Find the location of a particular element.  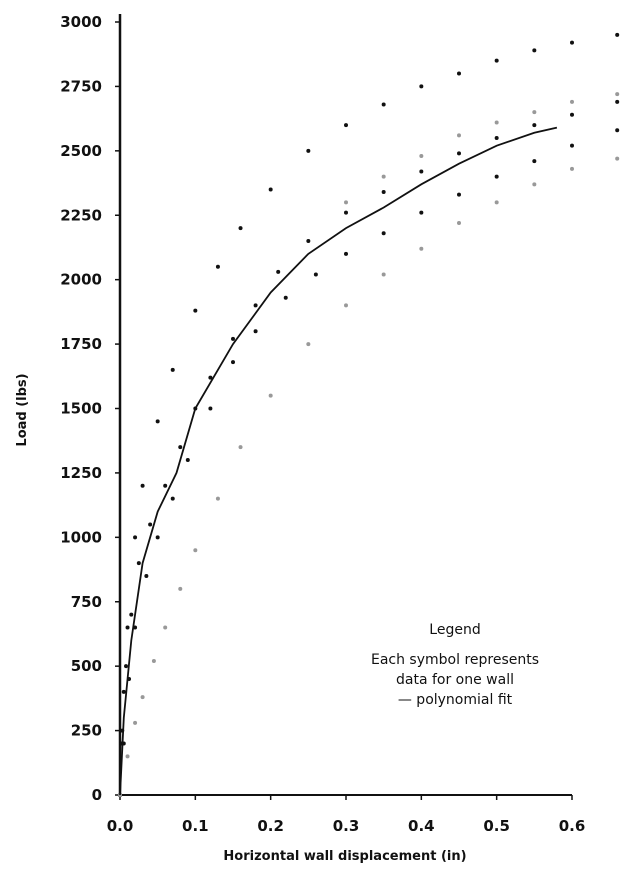

legend-note: data for one wall is located at coordinates (455, 680).